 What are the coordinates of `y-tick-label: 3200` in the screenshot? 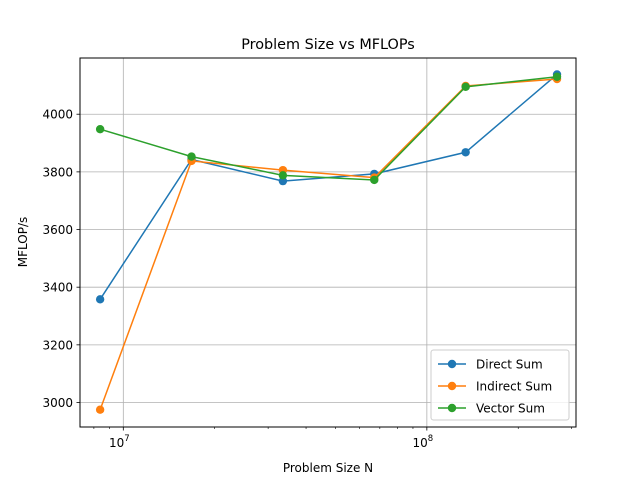 It's located at (57, 345).